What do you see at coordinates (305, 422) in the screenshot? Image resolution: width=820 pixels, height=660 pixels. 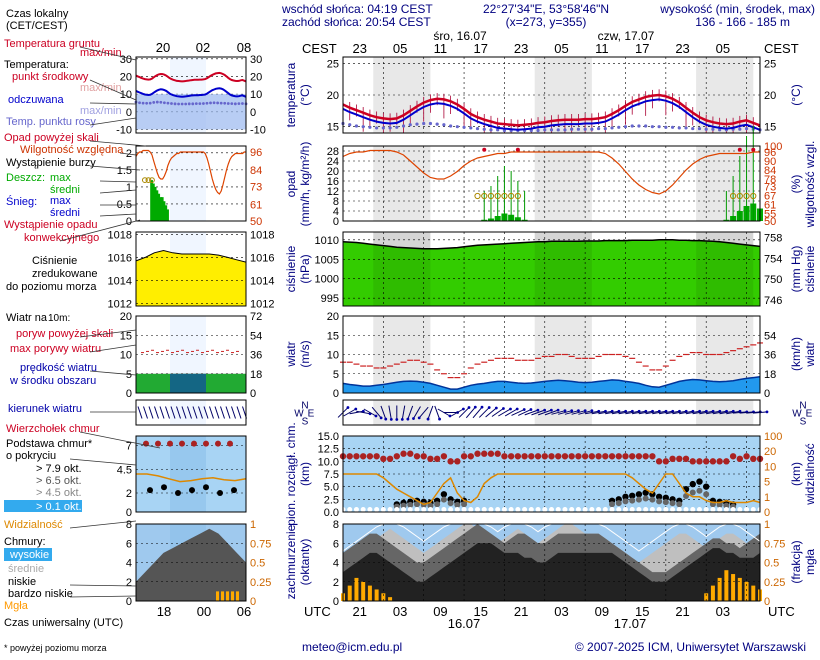 I see `compass-left: S` at bounding box center [305, 422].